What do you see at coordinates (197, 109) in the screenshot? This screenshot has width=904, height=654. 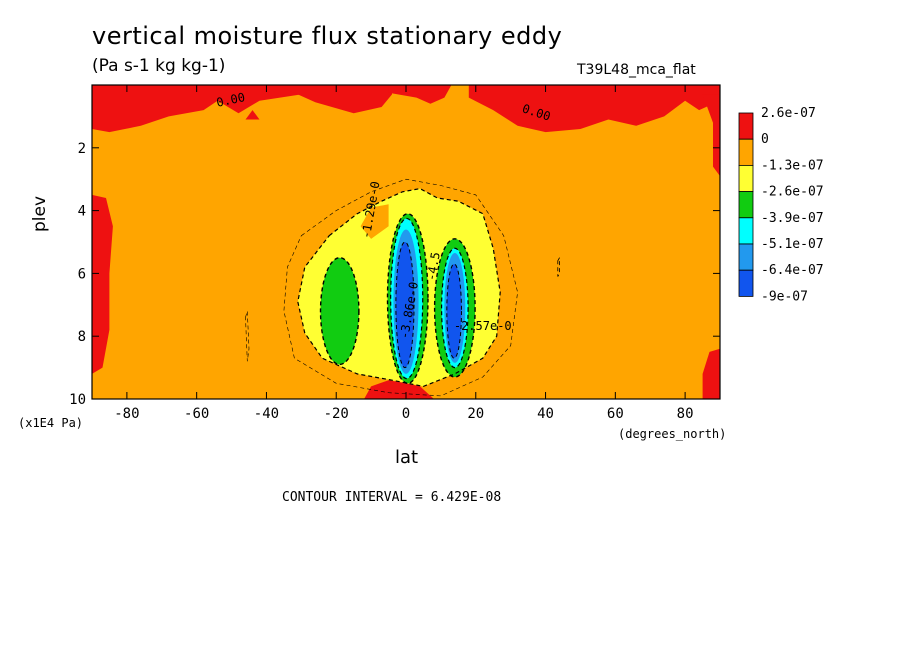 I see `positive-region-top-left` at bounding box center [197, 109].